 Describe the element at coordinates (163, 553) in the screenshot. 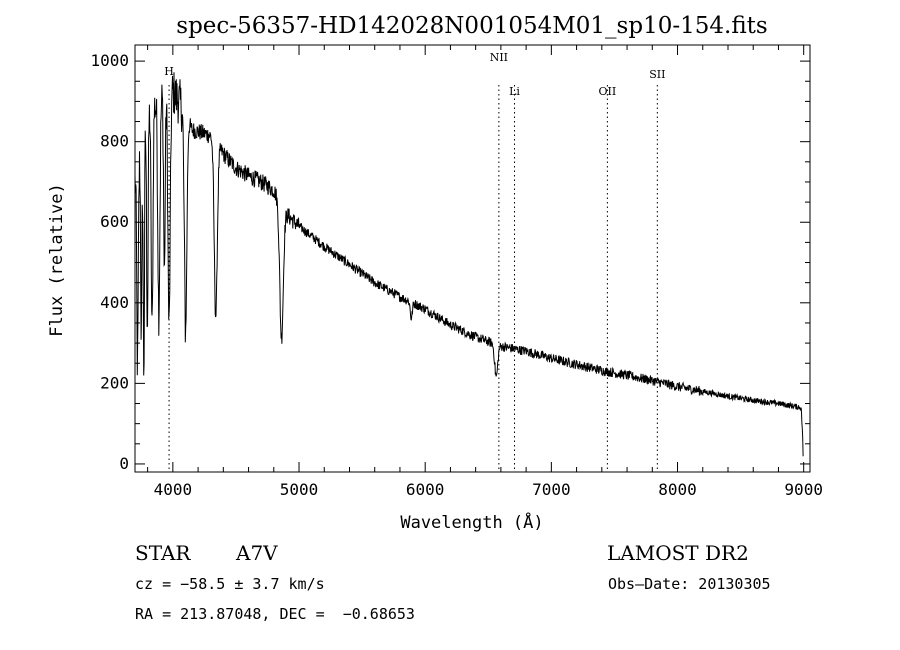

I see `object-type: STAR` at that location.